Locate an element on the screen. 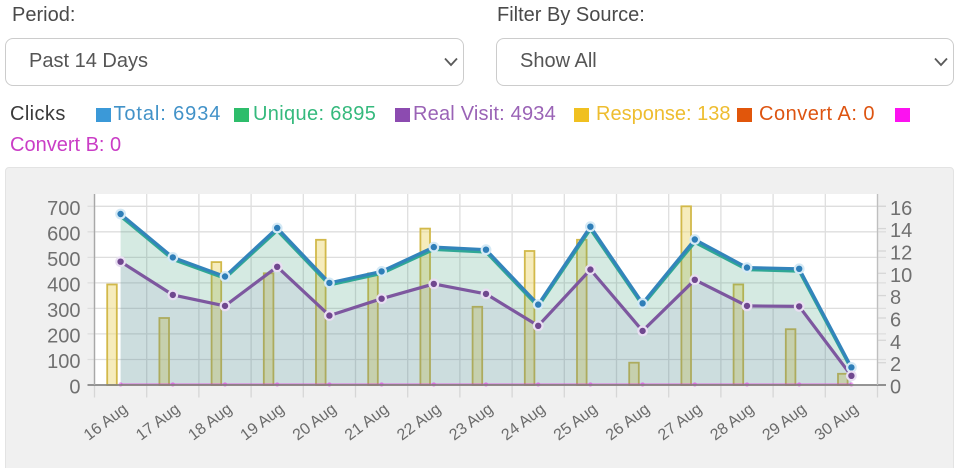 This screenshot has width=972, height=468. svg-text: 29 Aug is located at coordinates (785, 423).